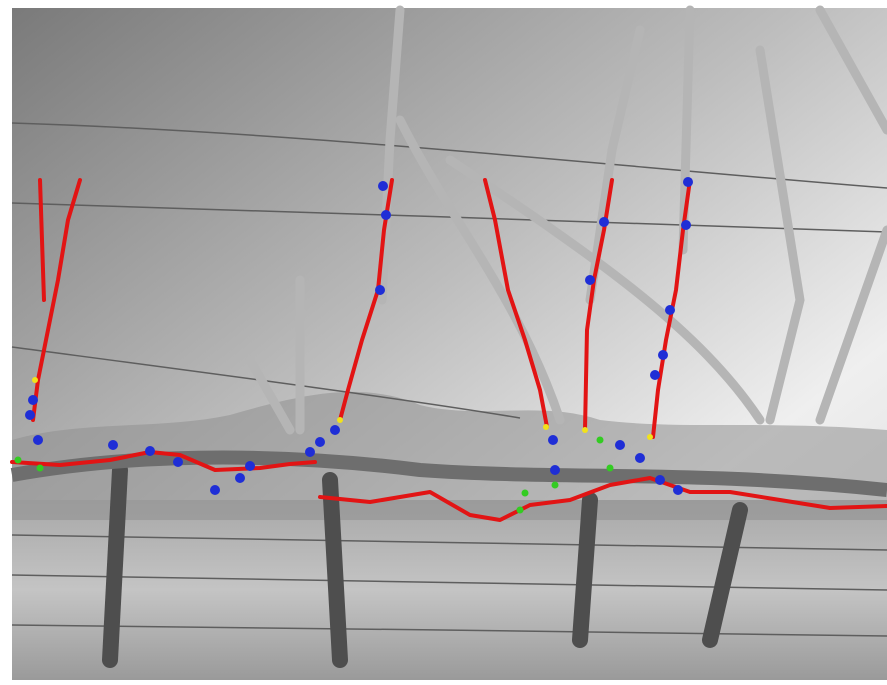  I want to click on cordon, so click(448, 473).